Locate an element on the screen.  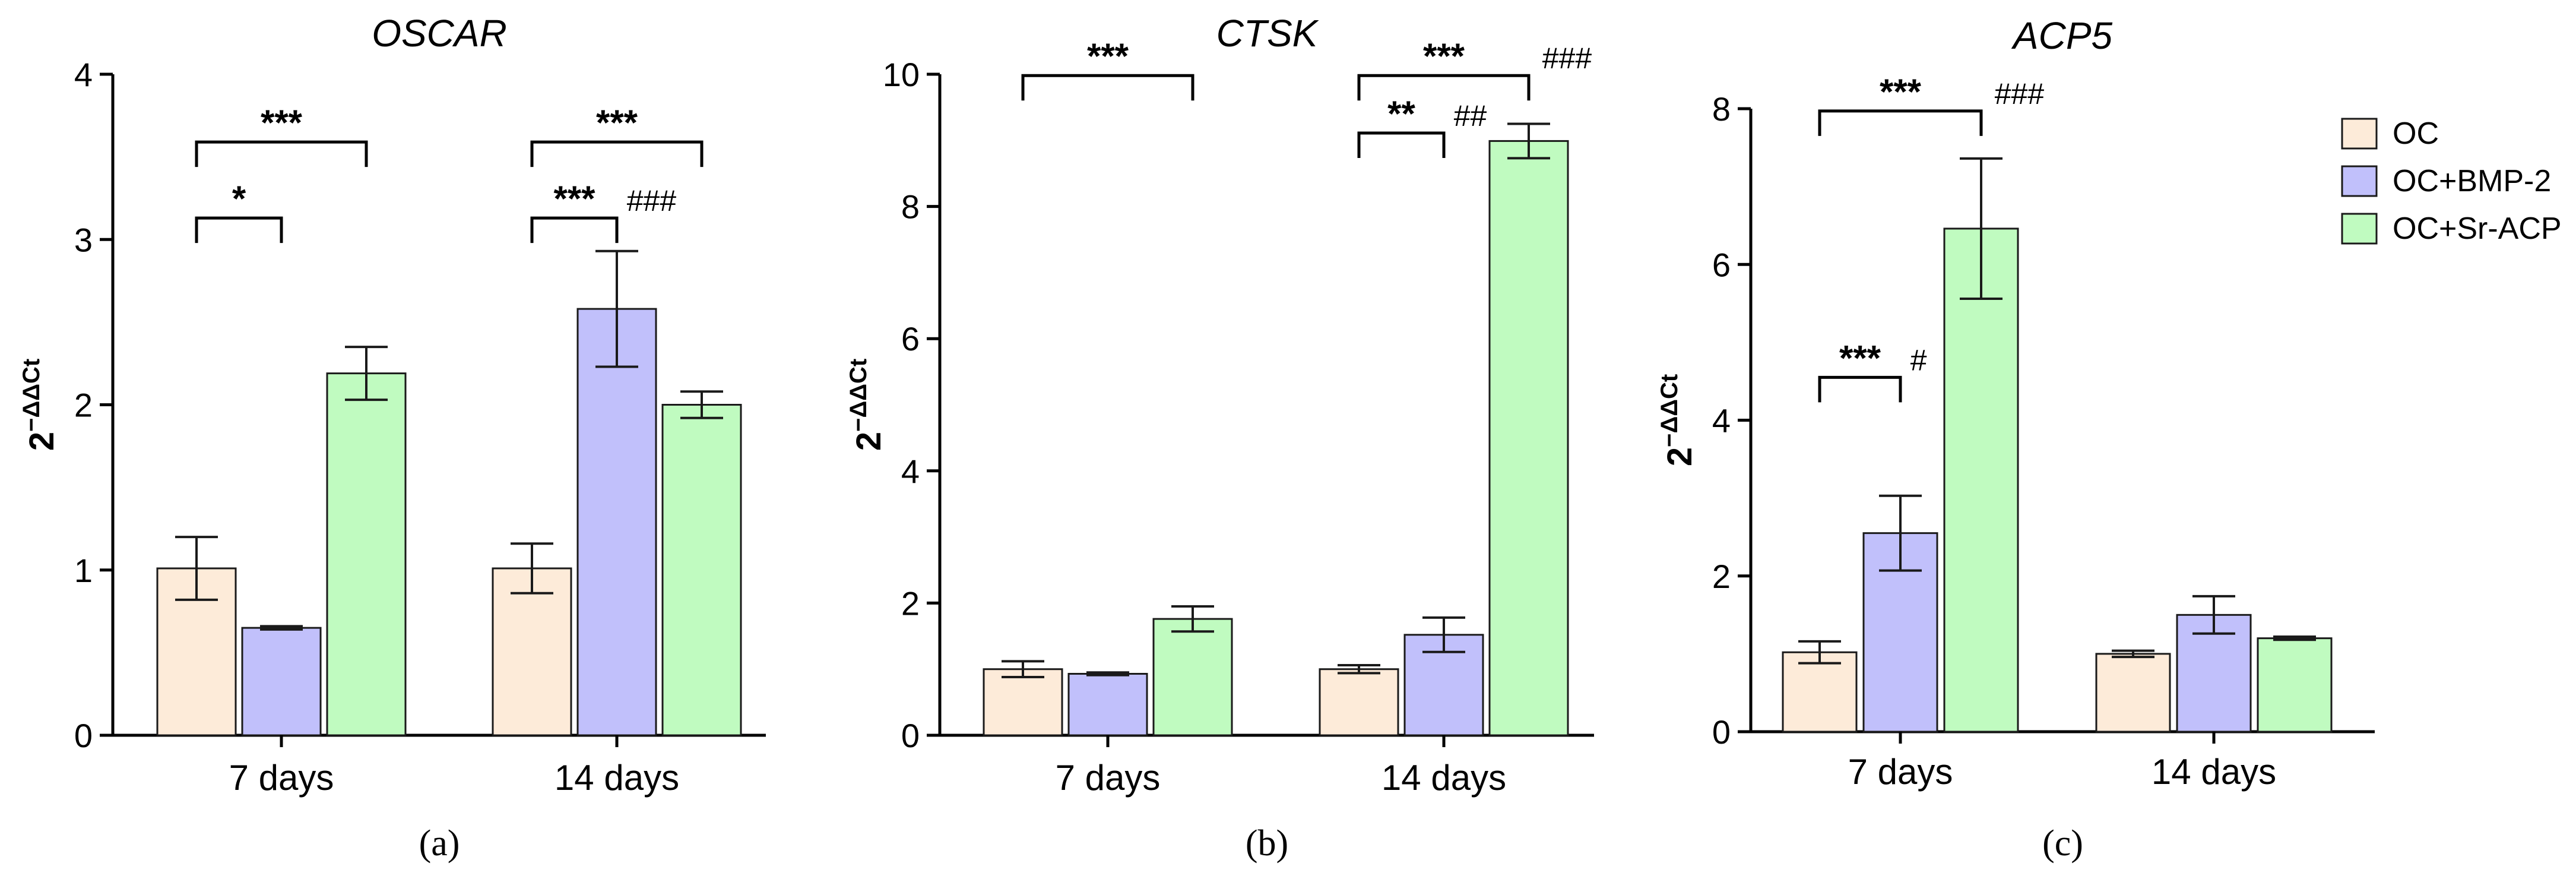
legend-label: OC is located at coordinates (2416, 133).